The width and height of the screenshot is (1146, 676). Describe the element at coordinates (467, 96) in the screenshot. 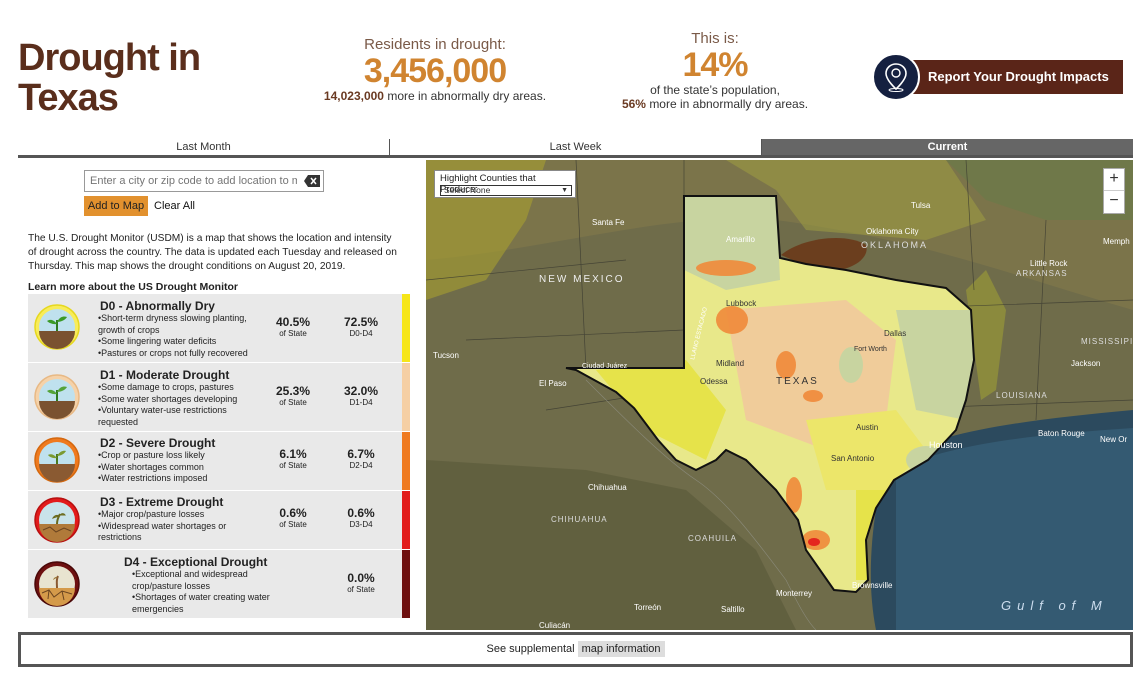

I see `abnormal-text: more in abnormally dry areas.` at that location.